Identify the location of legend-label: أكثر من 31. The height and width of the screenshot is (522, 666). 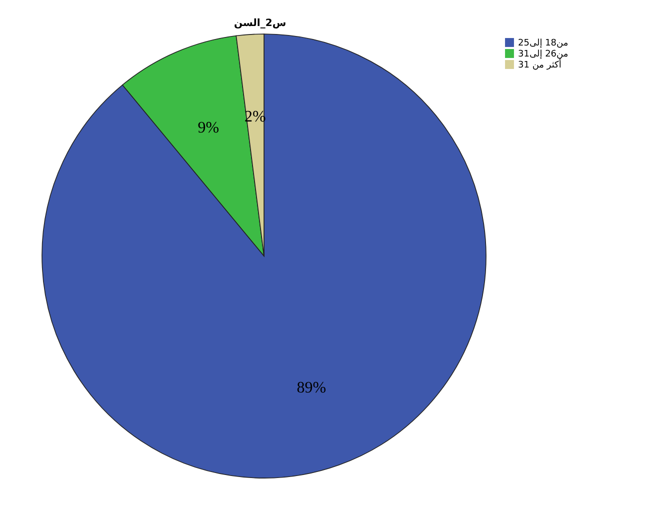
(540, 64).